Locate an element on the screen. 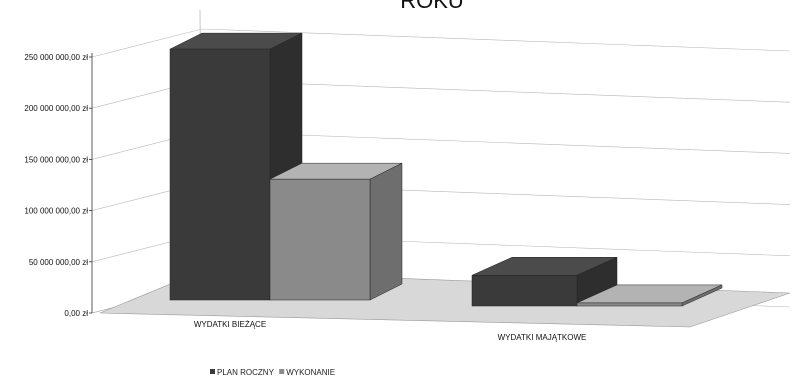  category-label: WYDATKI BIEŻĄCE is located at coordinates (230, 324).